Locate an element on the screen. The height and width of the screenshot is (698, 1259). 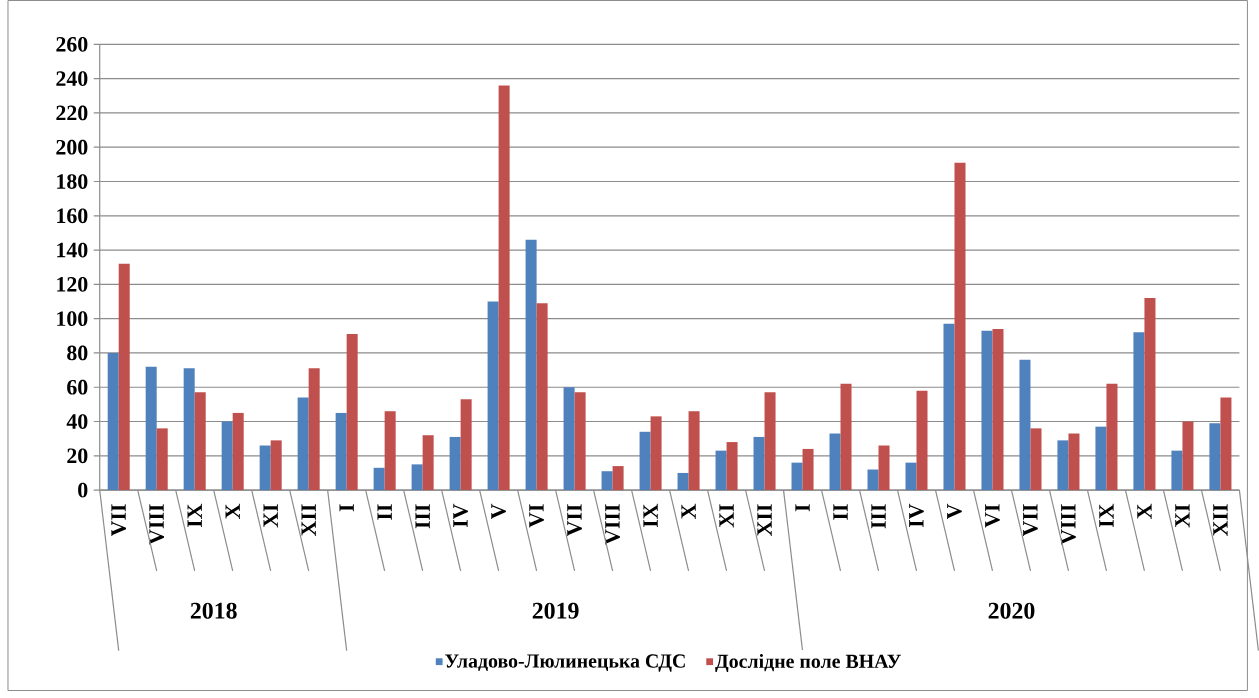
y-tick-label: 0 is located at coordinates (83, 490).